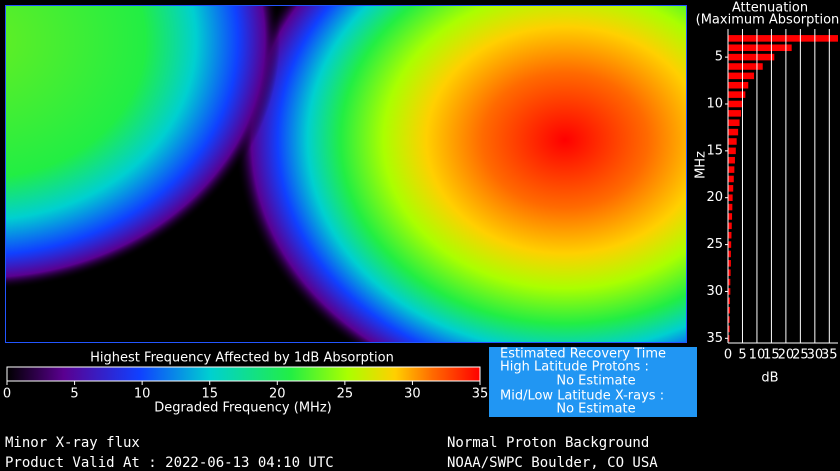 The height and width of the screenshot is (471, 840). I want to click on y-tick-label: 30, so click(714, 291).